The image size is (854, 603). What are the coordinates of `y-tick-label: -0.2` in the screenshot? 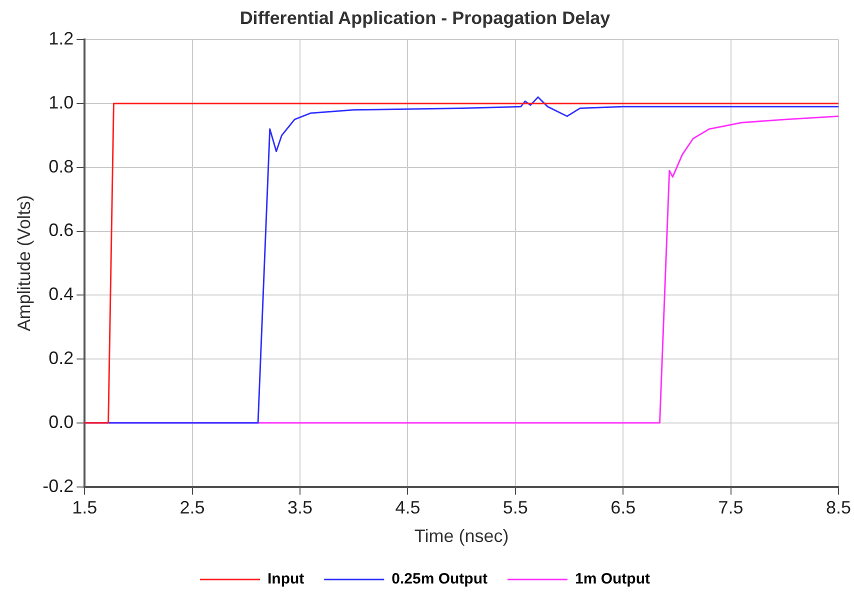 It's located at (58, 486).